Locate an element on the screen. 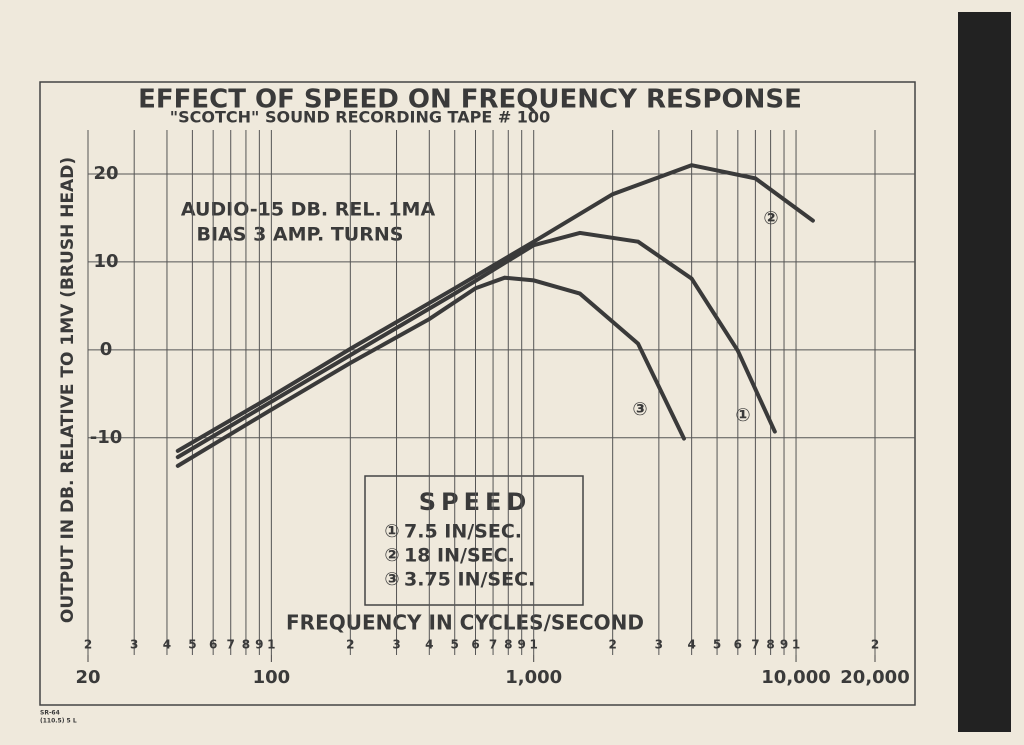 This screenshot has width=1024, height=745. footnote: (110.5) 5 L is located at coordinates (58, 721).